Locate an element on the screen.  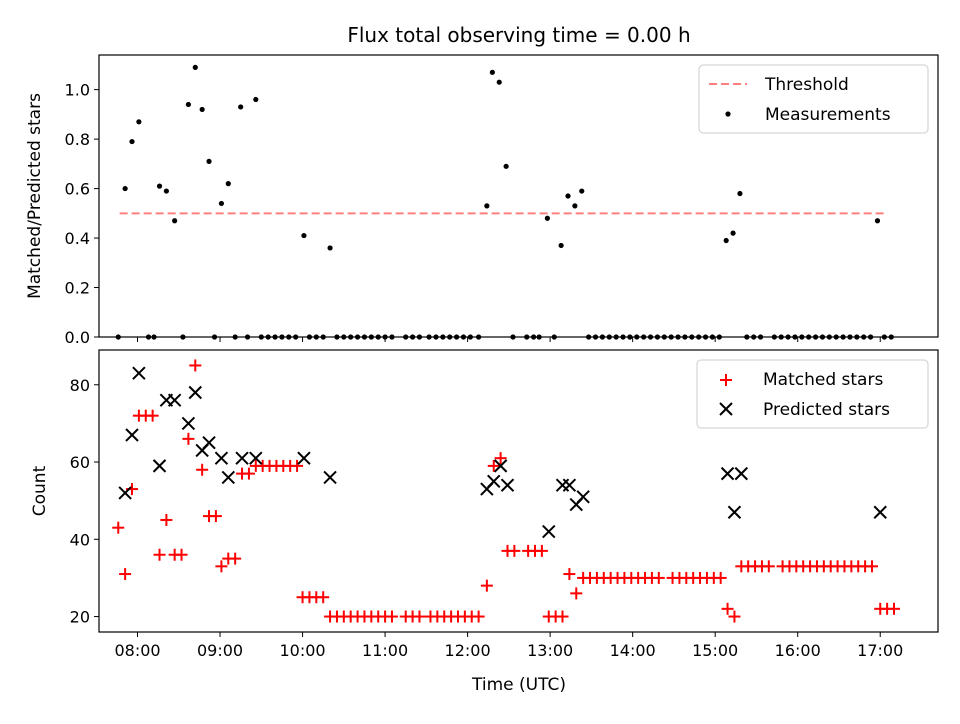
x-tick-label: 15:00 is located at coordinates (715, 650).